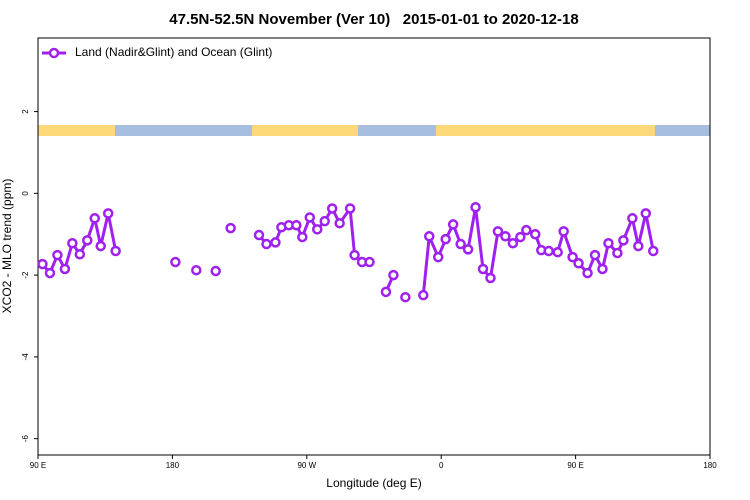 The width and height of the screenshot is (750, 500). I want to click on y-tick-label: -2, so click(25, 275).